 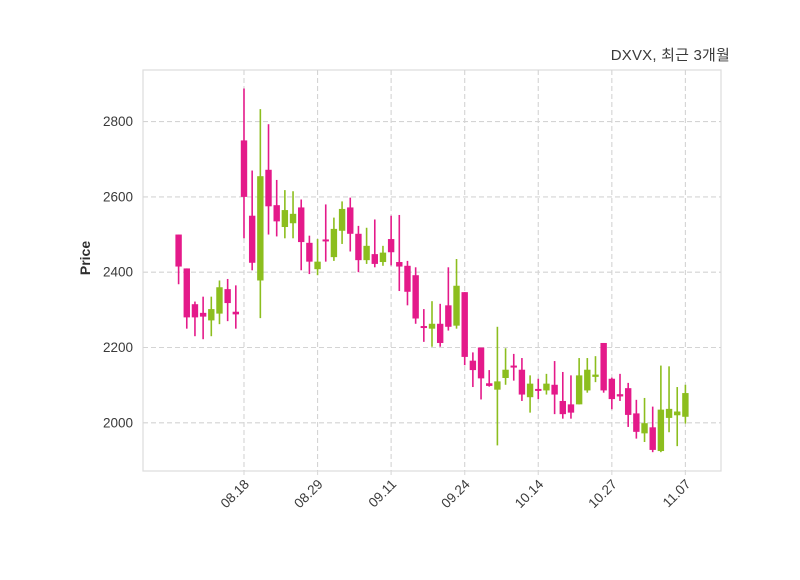 What do you see at coordinates (85, 258) in the screenshot?
I see `y-axis-label: Price` at bounding box center [85, 258].